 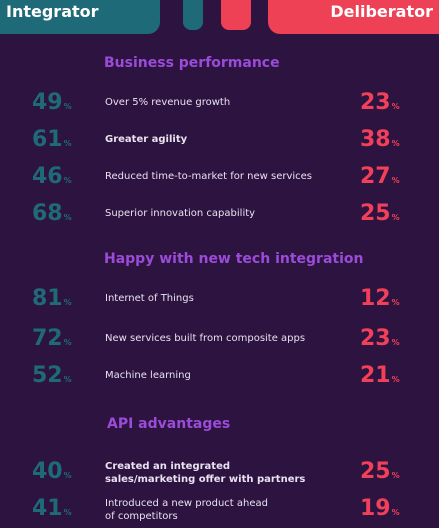 I want to click on integrator-tab: Integrator, so click(x=80, y=17).